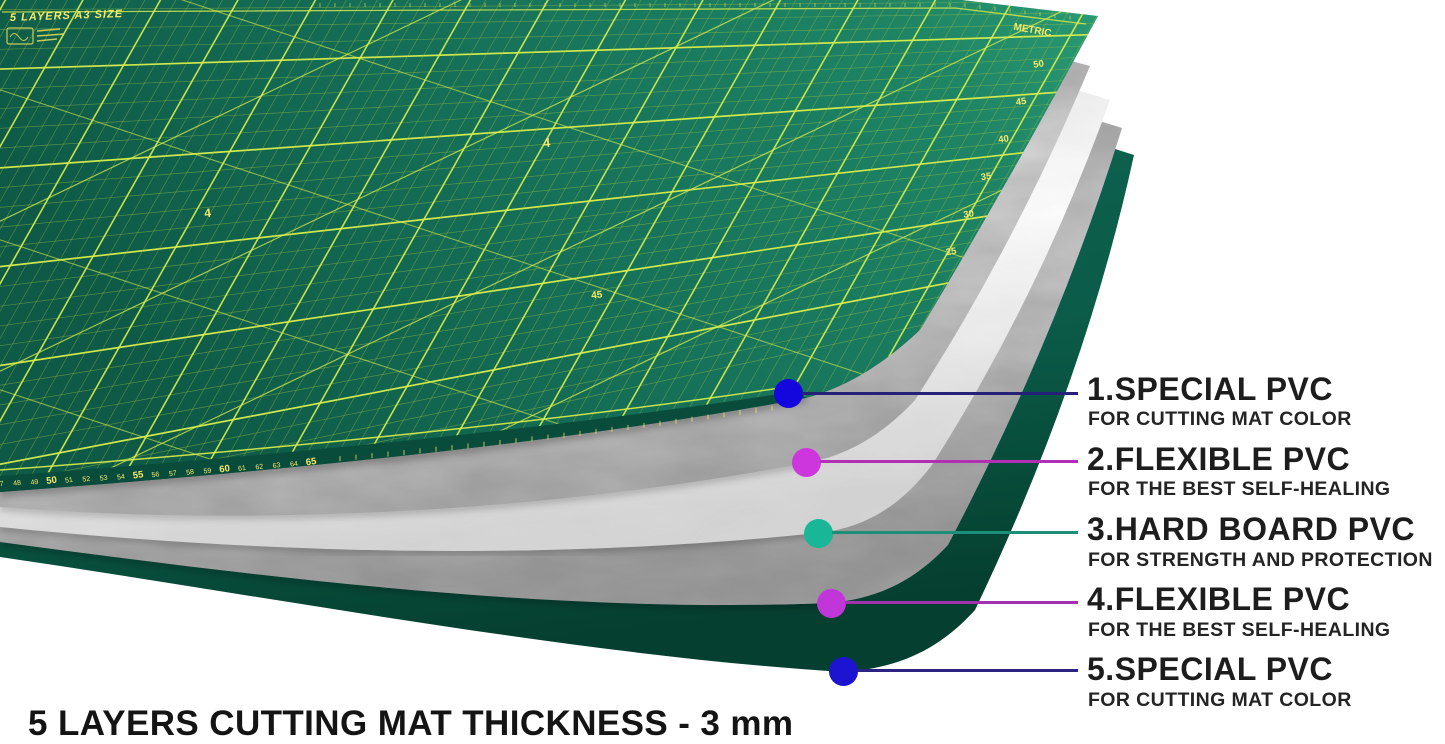  What do you see at coordinates (52, 481) in the screenshot?
I see `bottom-ruler-number: 50` at bounding box center [52, 481].